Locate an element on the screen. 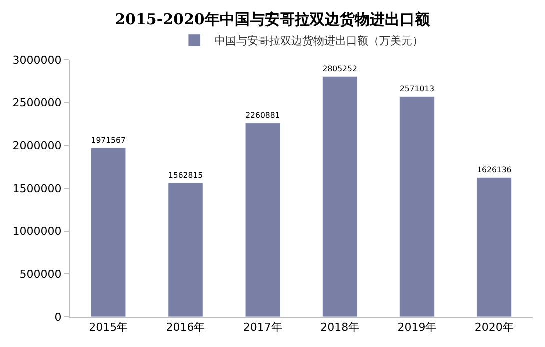 The image size is (545, 347). x-tick-label: 2020年 is located at coordinates (494, 327).